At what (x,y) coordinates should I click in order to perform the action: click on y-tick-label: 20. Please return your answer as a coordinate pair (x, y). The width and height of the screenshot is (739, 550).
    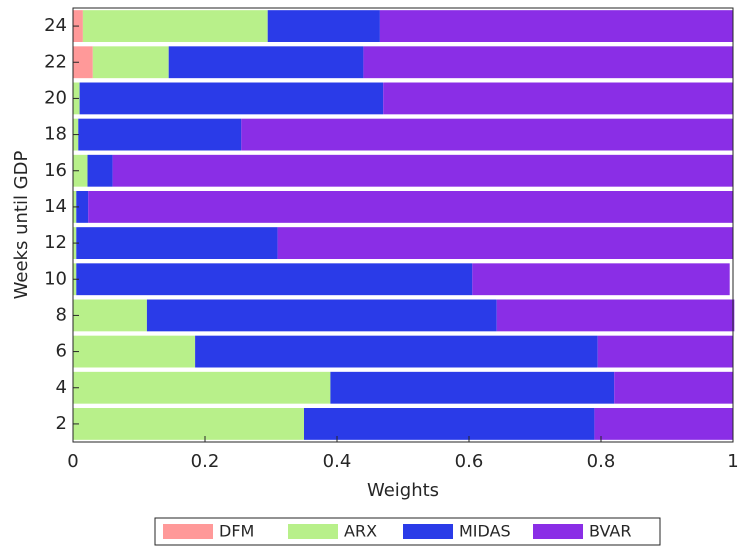
    Looking at the image, I should click on (55, 97).